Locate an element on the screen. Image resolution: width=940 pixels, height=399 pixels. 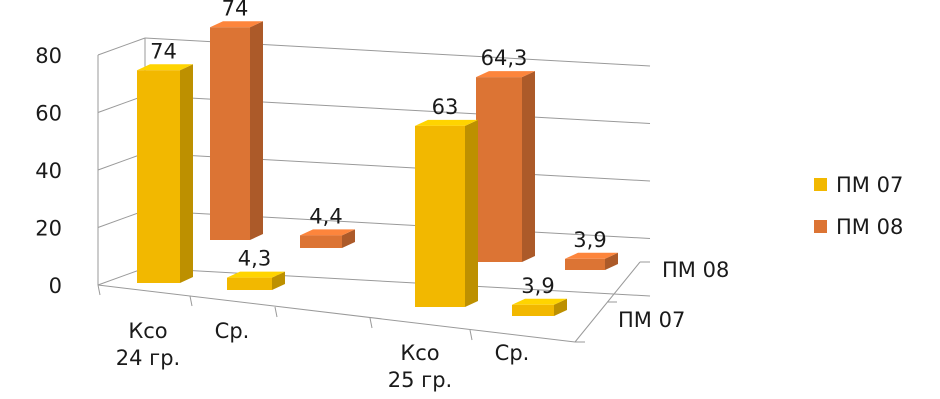
depth-axis-label: ПМ 07 is located at coordinates (651, 320).